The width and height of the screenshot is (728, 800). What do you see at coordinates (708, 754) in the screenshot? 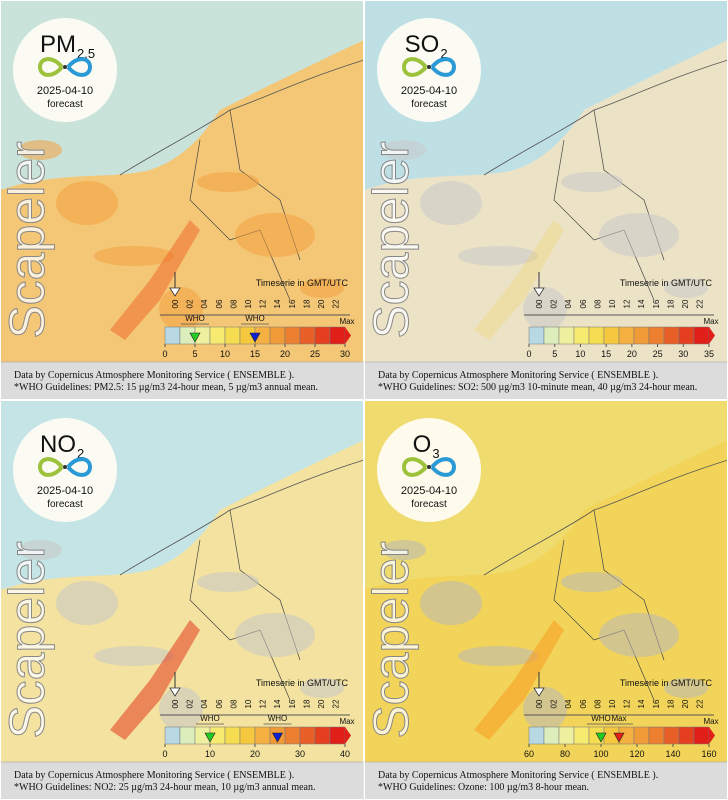
I see `scale-tick-label: 160` at bounding box center [708, 754].